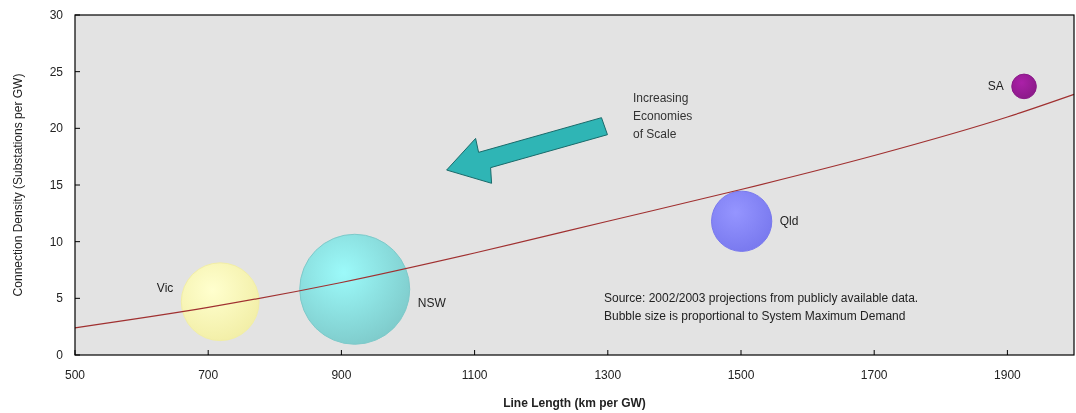  I want to click on y-tick-label: 25, so click(56, 71).